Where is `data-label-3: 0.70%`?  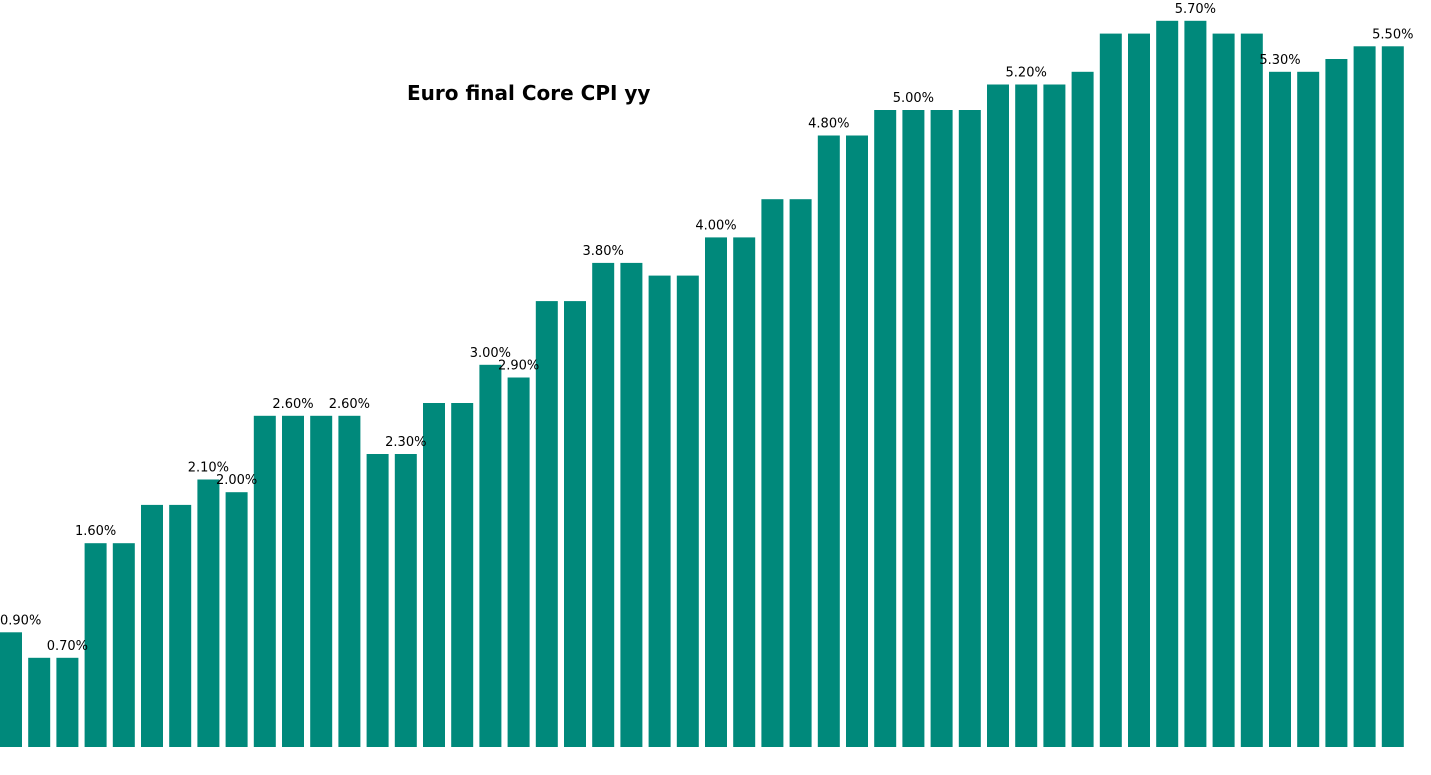
data-label-3: 0.70% is located at coordinates (67, 646).